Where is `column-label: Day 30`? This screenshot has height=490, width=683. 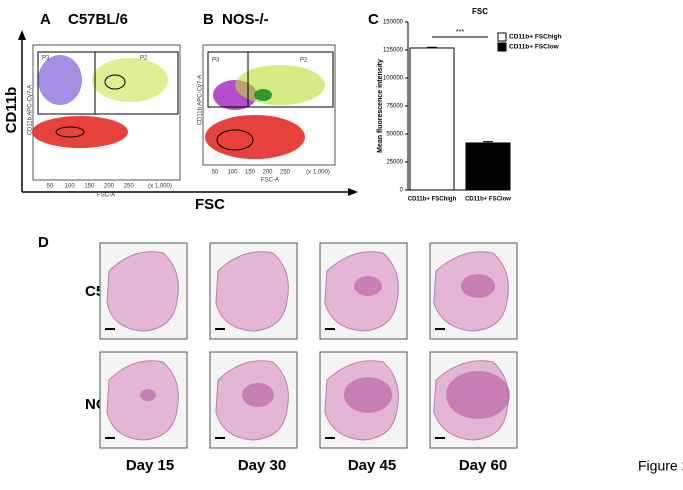 column-label: Day 30 is located at coordinates (262, 465).